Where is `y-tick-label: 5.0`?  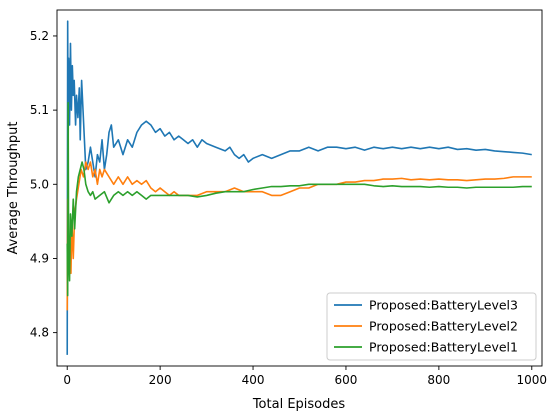
y-tick-label: 5.0 is located at coordinates (39, 184).